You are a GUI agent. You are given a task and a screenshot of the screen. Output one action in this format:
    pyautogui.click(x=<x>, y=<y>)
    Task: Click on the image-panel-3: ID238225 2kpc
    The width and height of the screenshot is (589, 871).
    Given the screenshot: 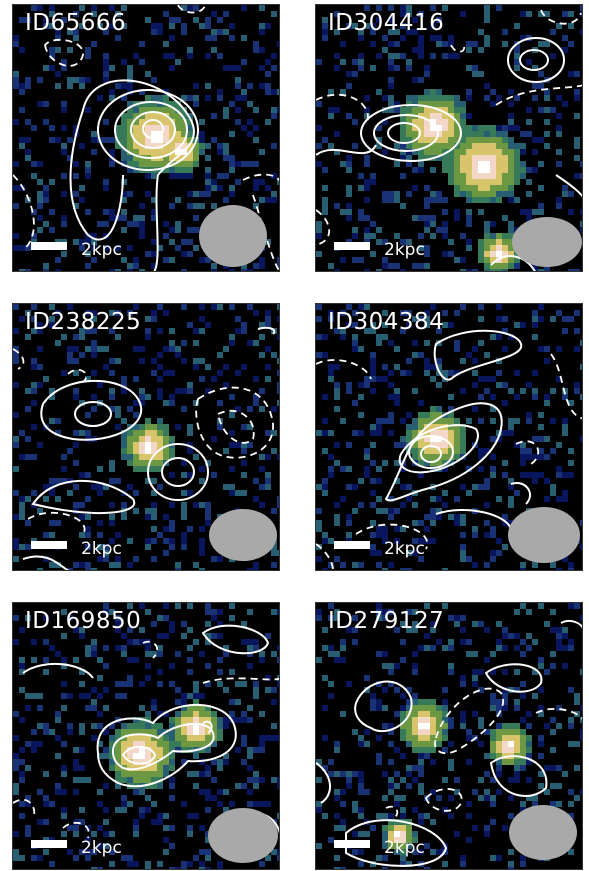 What is the action you would take?
    pyautogui.click(x=146, y=437)
    